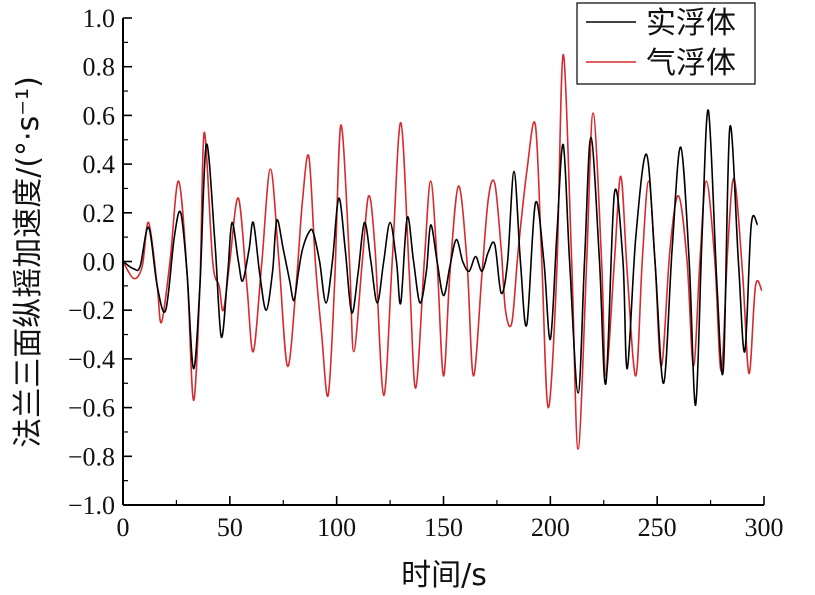  What do you see at coordinates (99, 164) in the screenshot?
I see `y-tick-label: 0.4` at bounding box center [99, 164].